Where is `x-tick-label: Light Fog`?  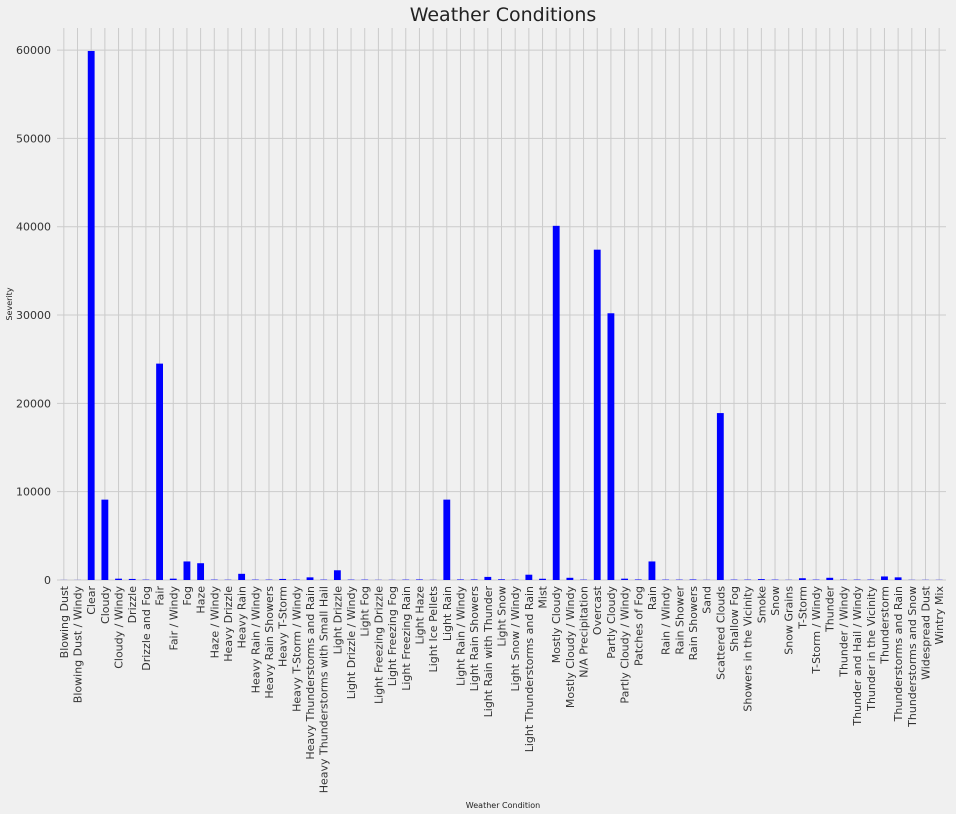
x-tick-label: Light Fog is located at coordinates (365, 611).